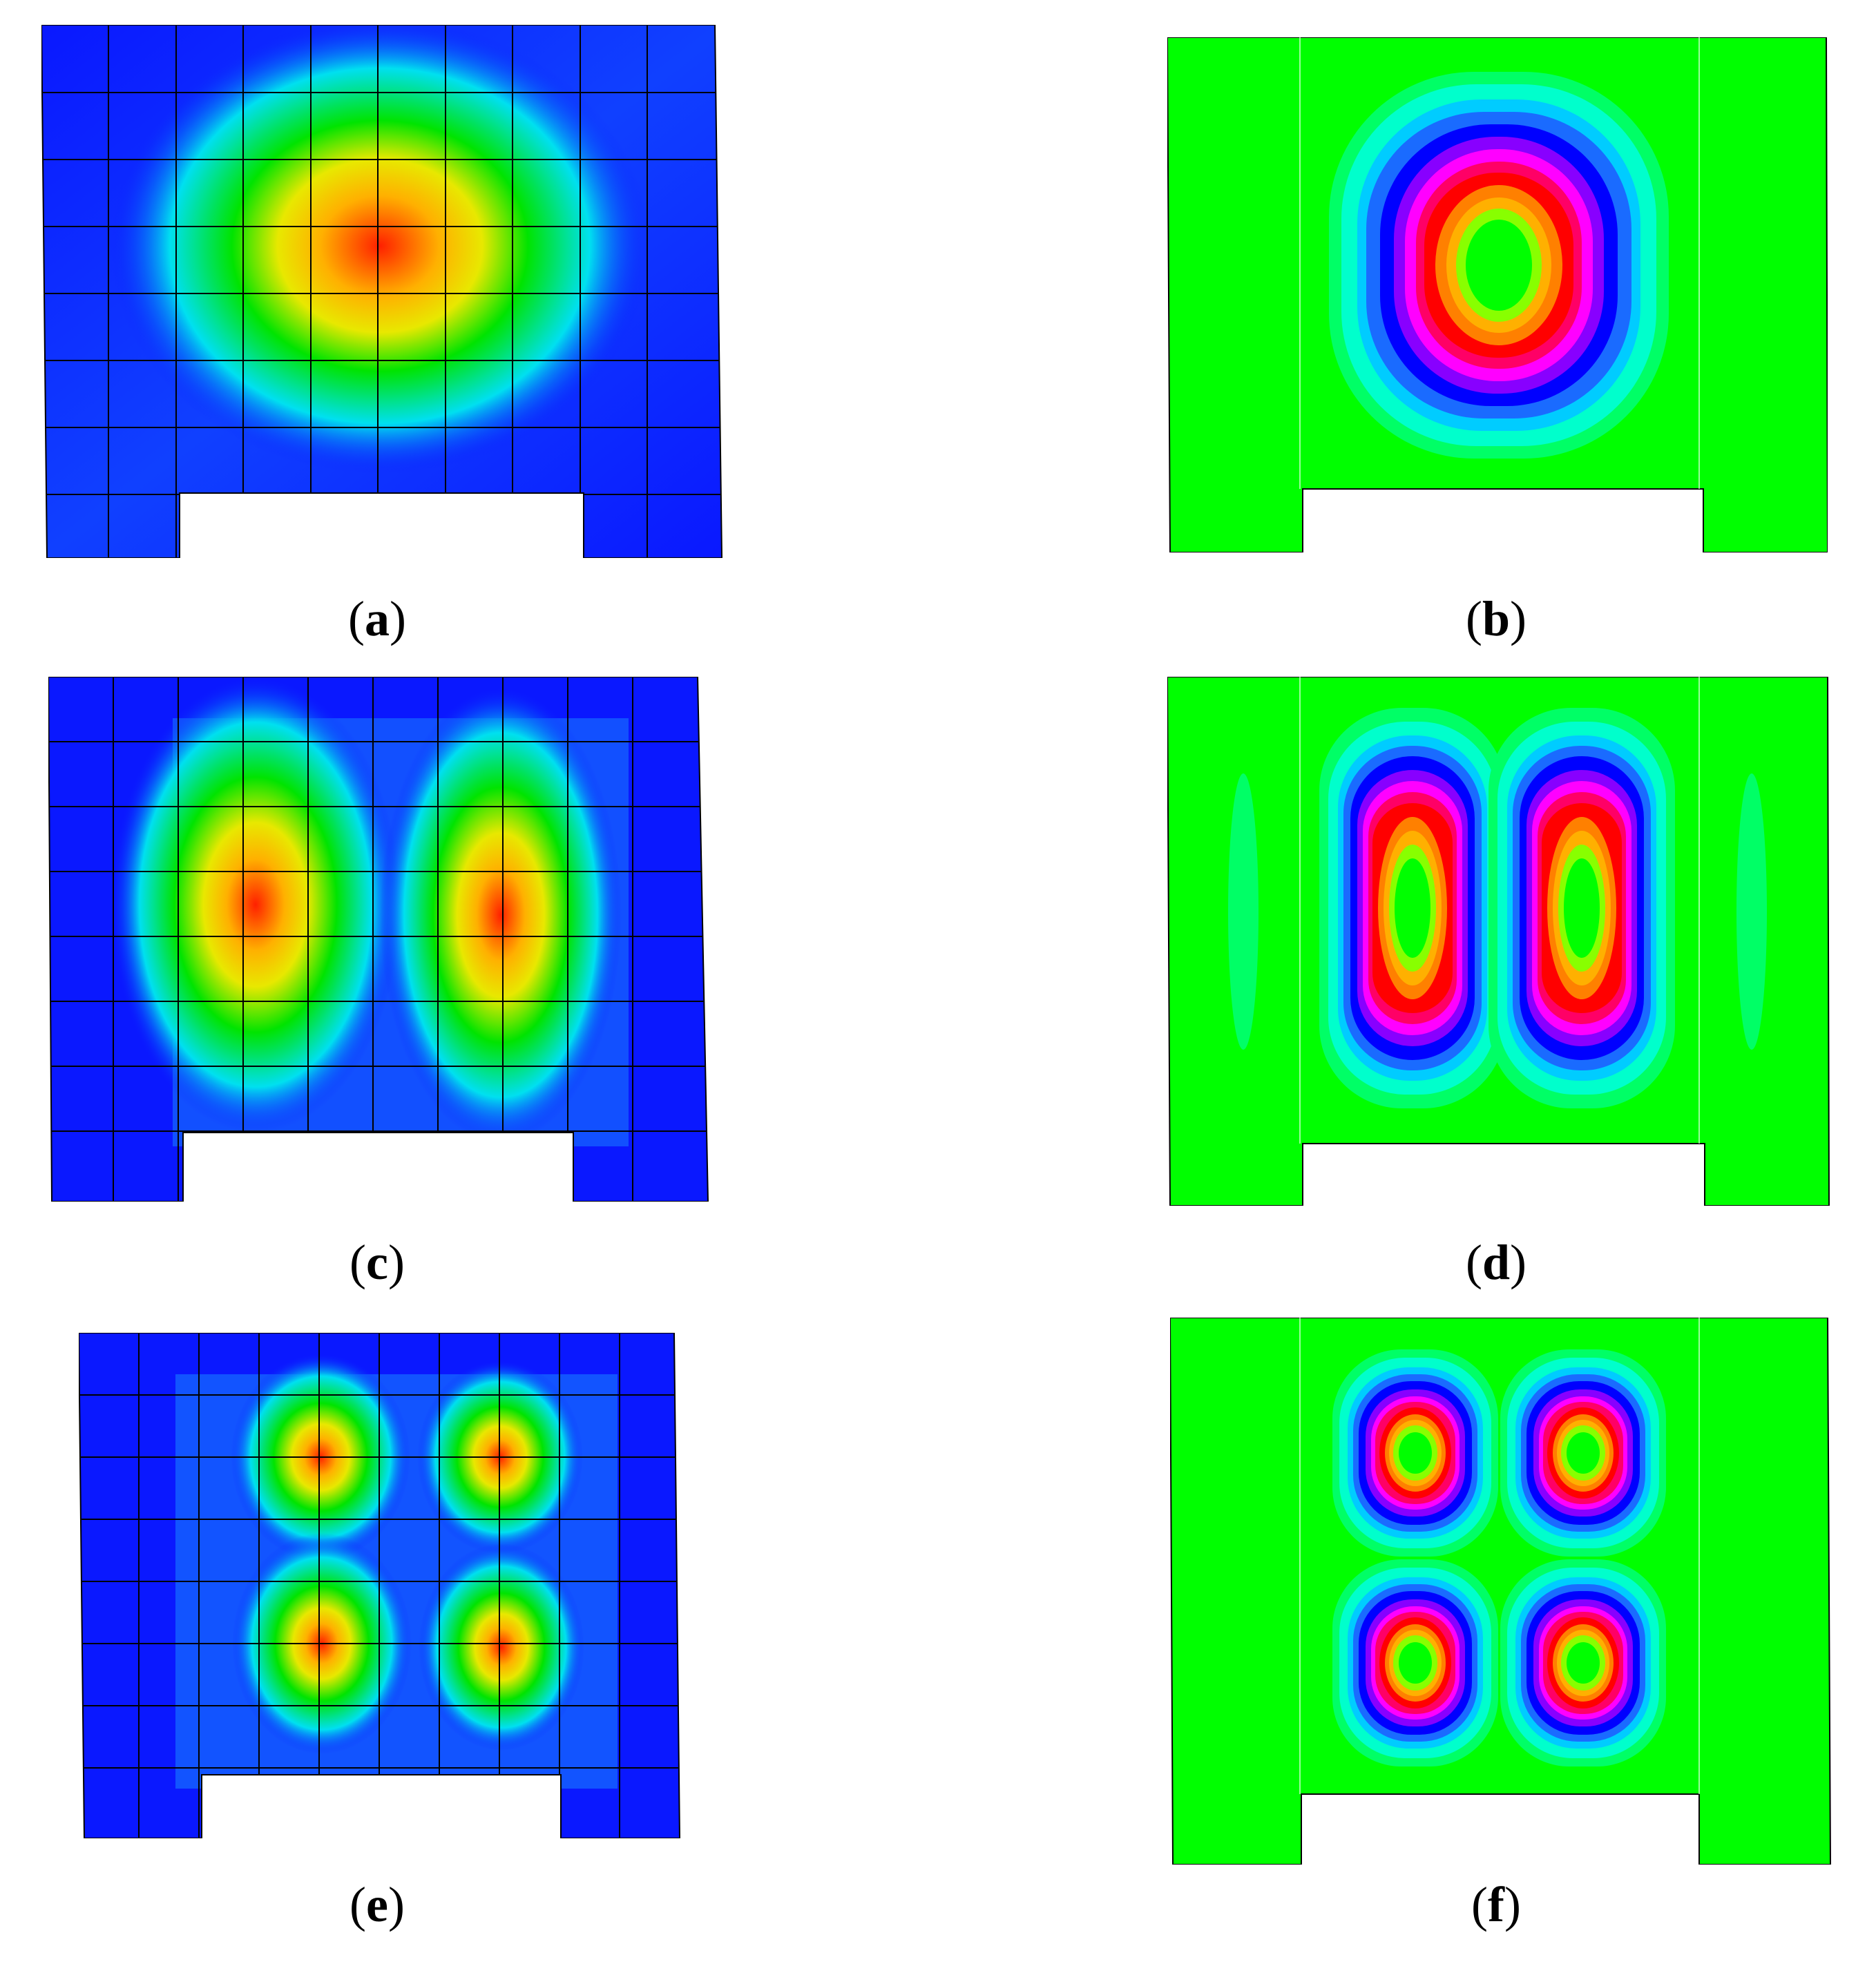 The width and height of the screenshot is (1876, 1964). What do you see at coordinates (1582, 908) in the screenshot?
I see `contour-lobe-right` at bounding box center [1582, 908].